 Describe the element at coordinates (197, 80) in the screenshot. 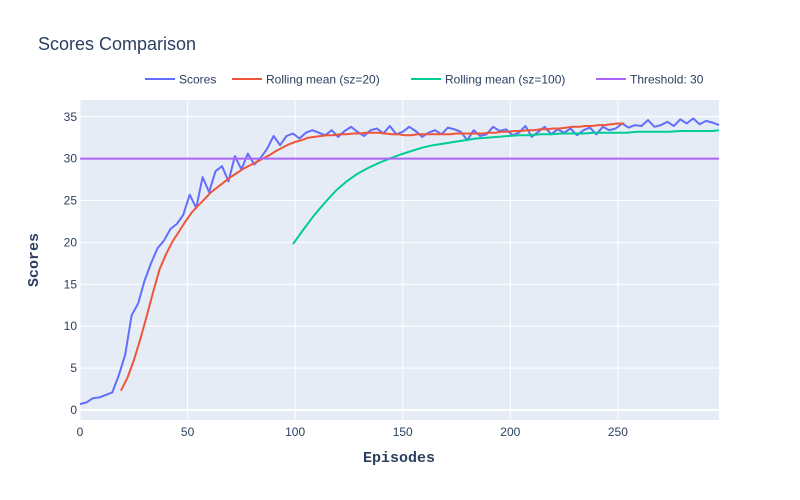

I see `legend-label: Scores` at that location.